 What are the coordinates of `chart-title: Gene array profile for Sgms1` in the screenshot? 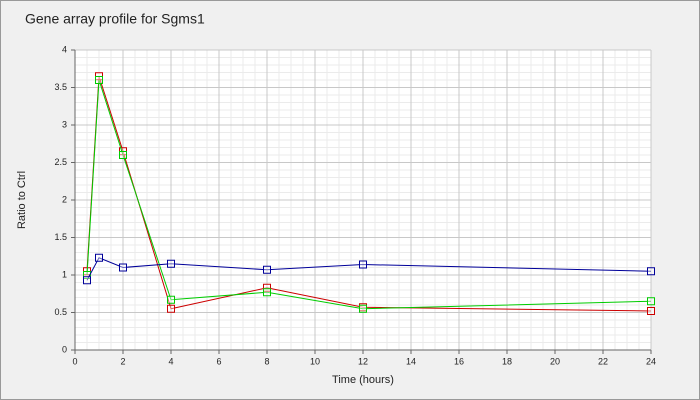 It's located at (115, 19).